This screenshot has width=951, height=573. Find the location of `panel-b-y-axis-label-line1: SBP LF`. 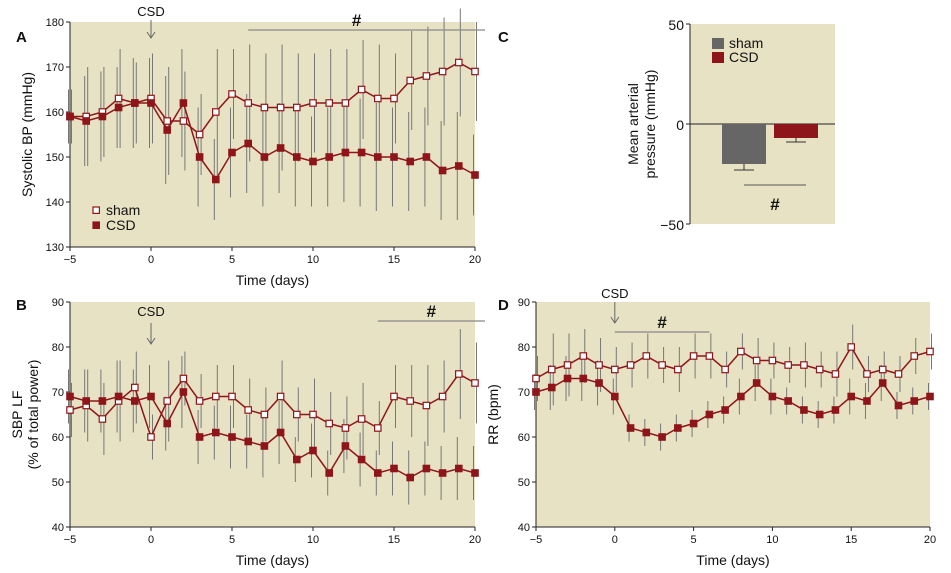

panel-b-y-axis-label-line1: SBP LF is located at coordinates (17, 415).